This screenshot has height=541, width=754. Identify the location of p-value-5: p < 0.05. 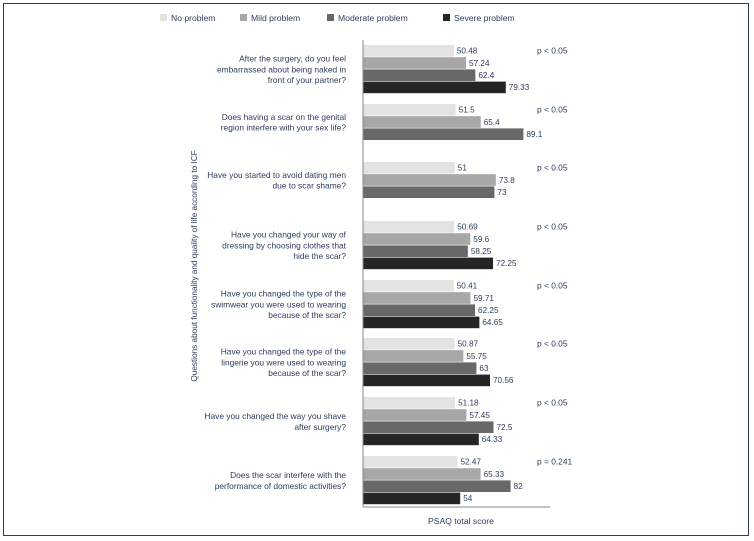
(552, 344).